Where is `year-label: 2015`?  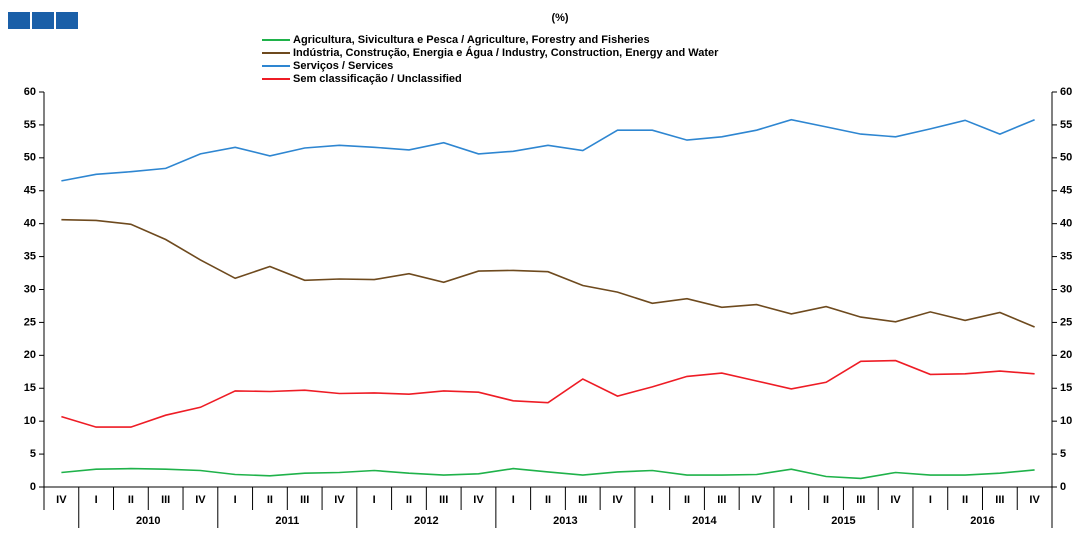
year-label: 2015 is located at coordinates (843, 521).